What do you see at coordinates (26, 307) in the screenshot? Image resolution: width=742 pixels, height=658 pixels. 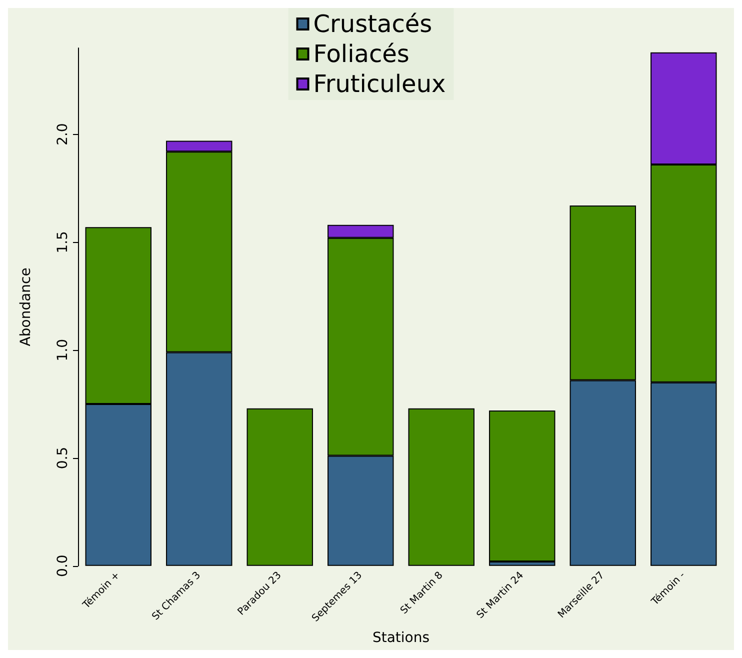 I see `y-axis-title: Abondance` at bounding box center [26, 307].